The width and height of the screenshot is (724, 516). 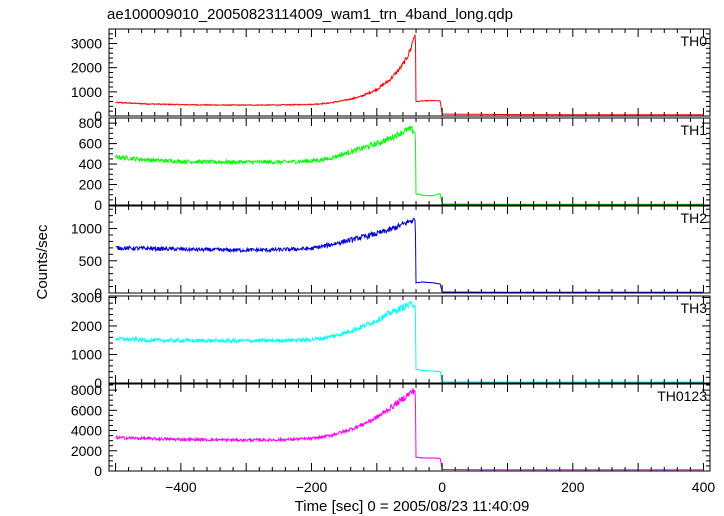 I want to click on x-tick-label: 400, so click(x=704, y=487).